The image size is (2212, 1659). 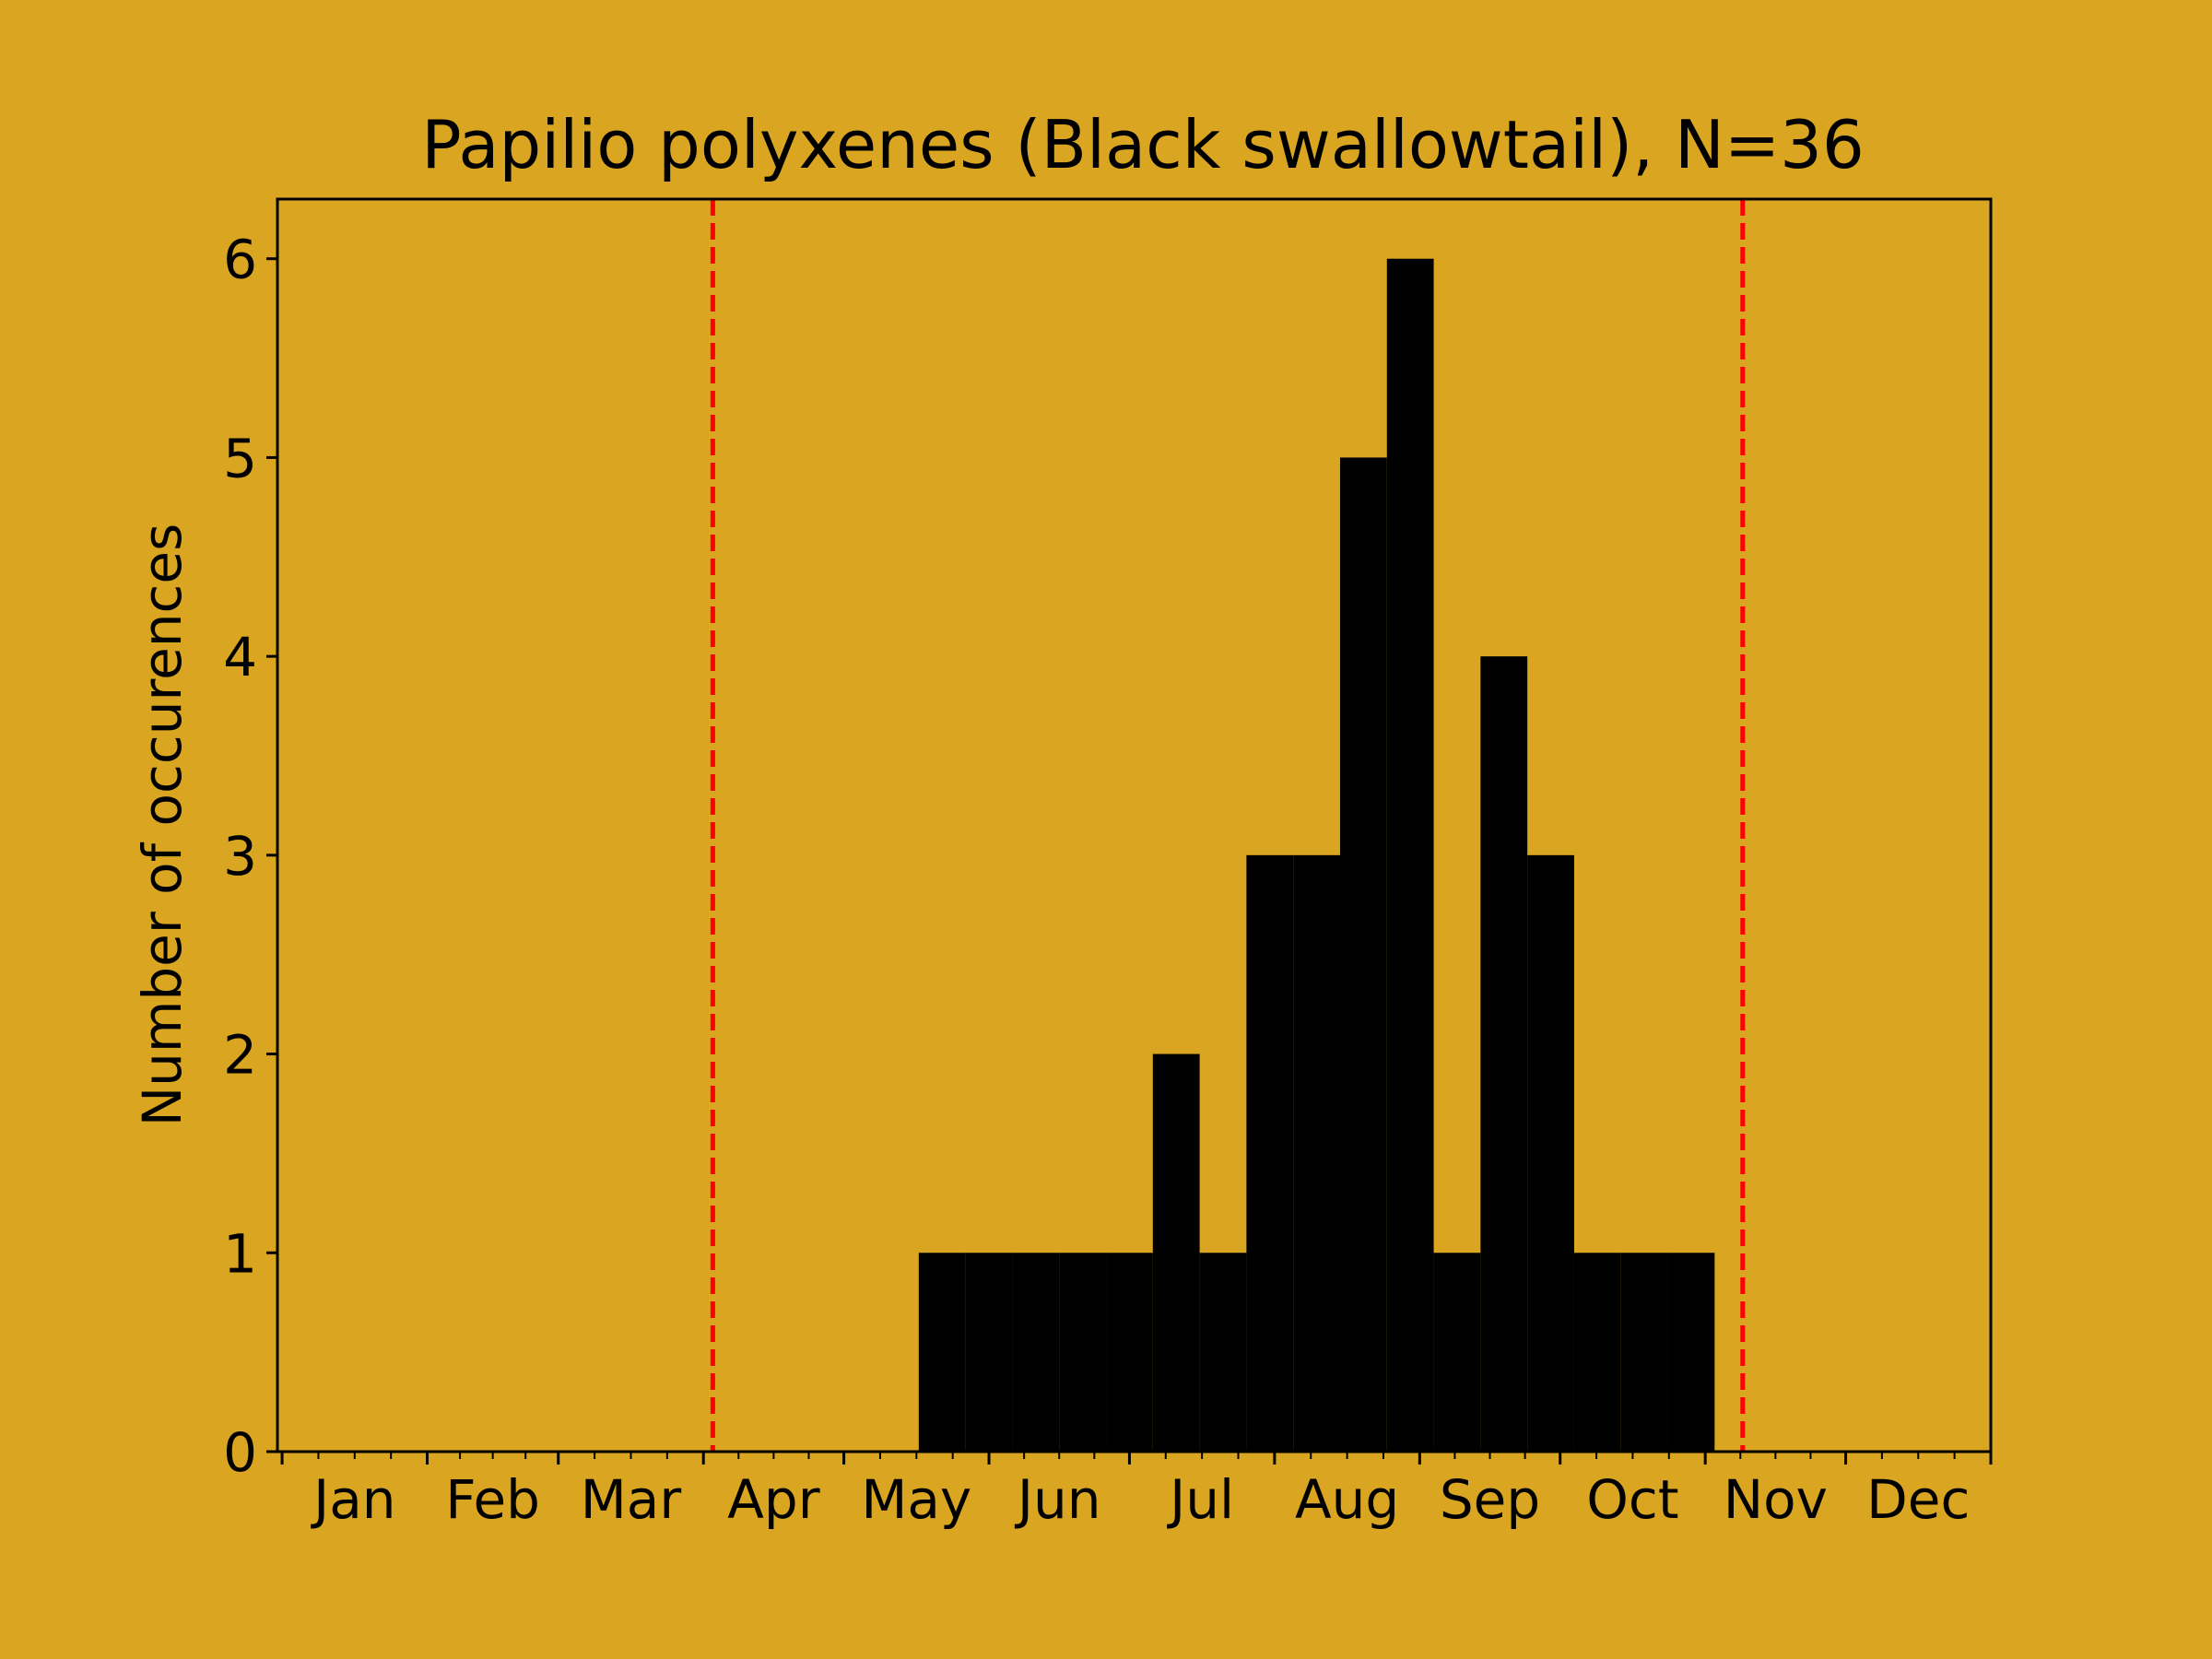 What do you see at coordinates (353, 1499) in the screenshot?
I see `x-tick-label: Jan` at bounding box center [353, 1499].